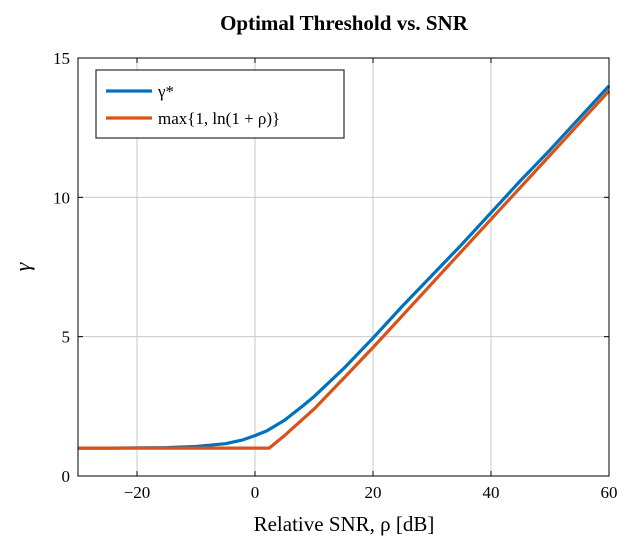 The image size is (629, 539). What do you see at coordinates (137, 492) in the screenshot?
I see `x-tick-label: −20` at bounding box center [137, 492].